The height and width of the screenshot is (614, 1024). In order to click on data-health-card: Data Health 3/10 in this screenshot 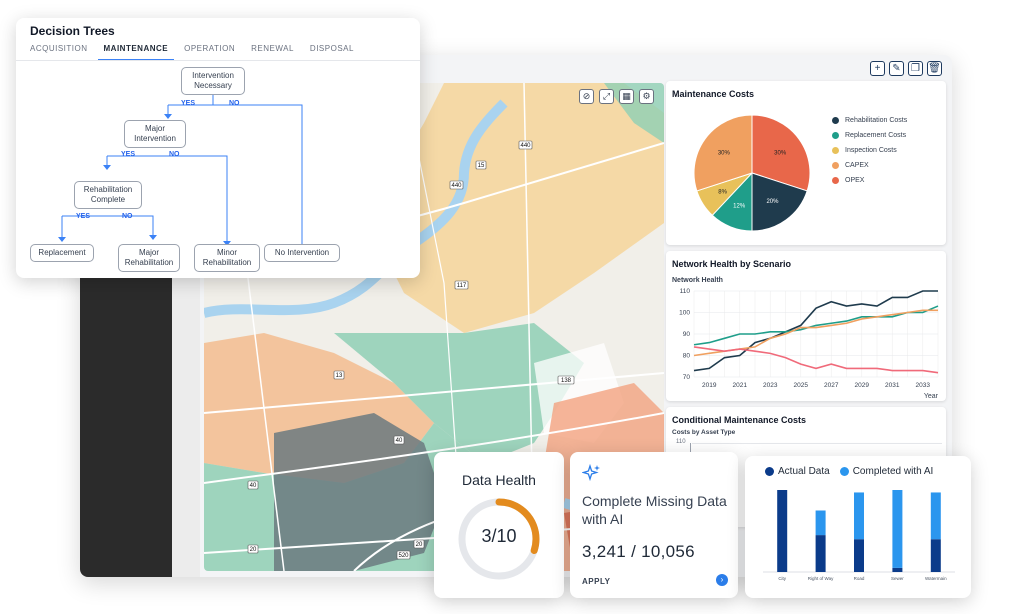, I will do `click(499, 525)`.